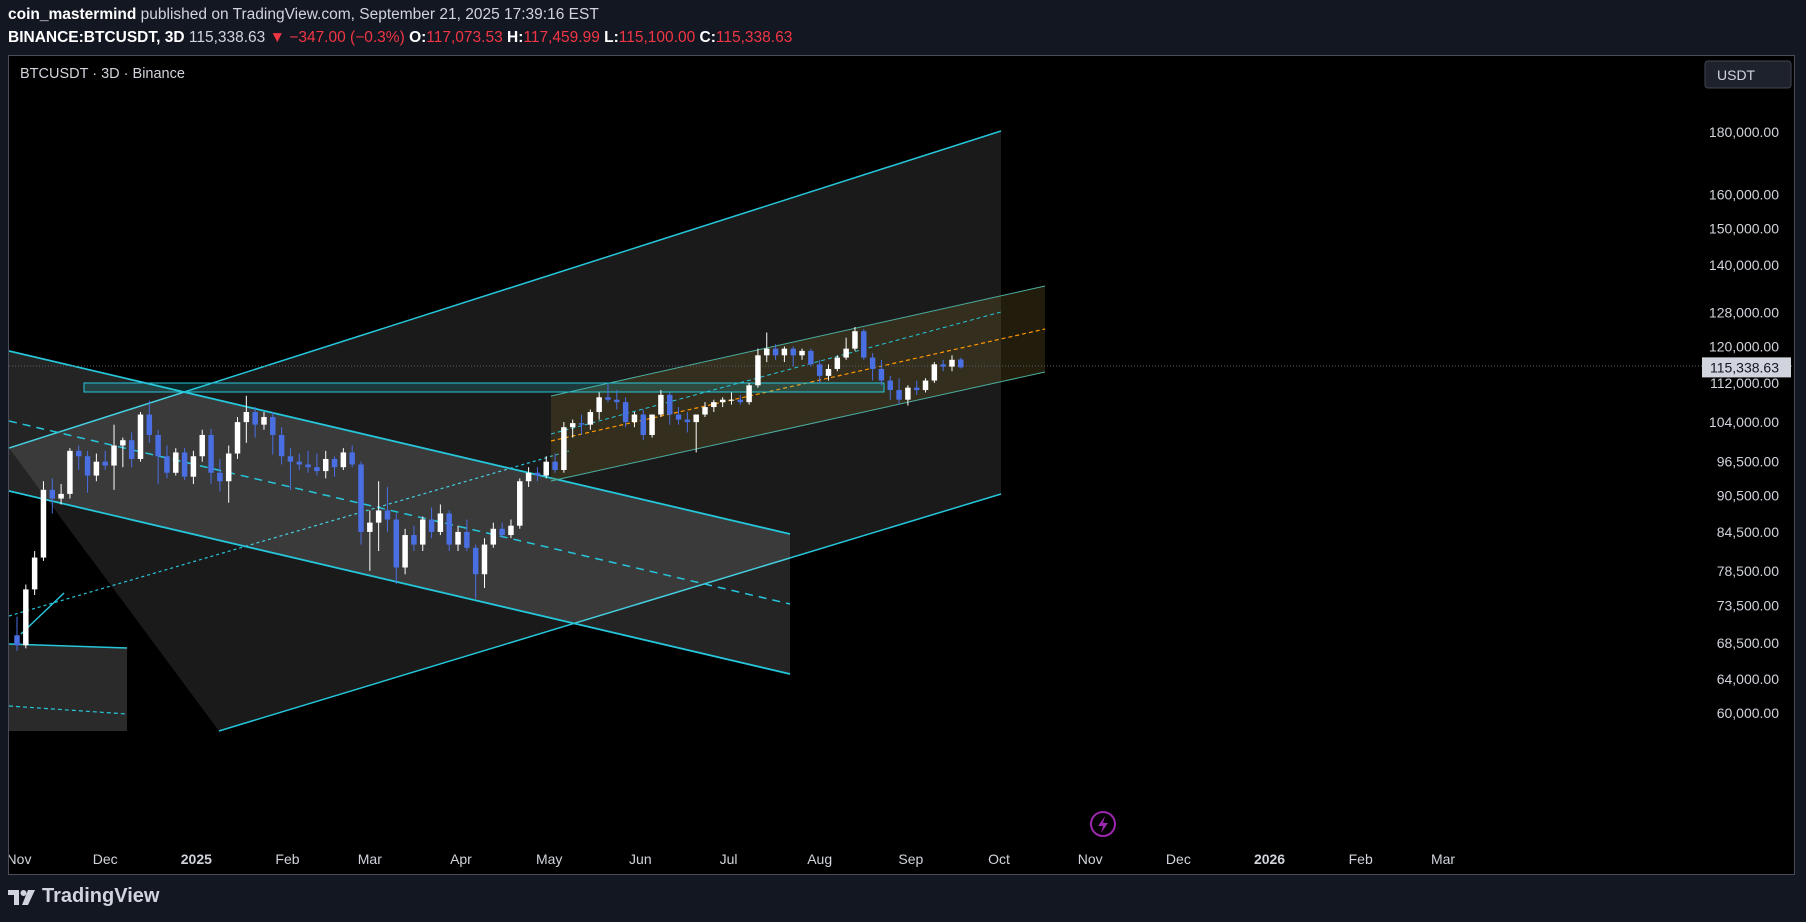 Image resolution: width=1806 pixels, height=922 pixels. What do you see at coordinates (1736, 75) in the screenshot?
I see `currency-label: USDT` at bounding box center [1736, 75].